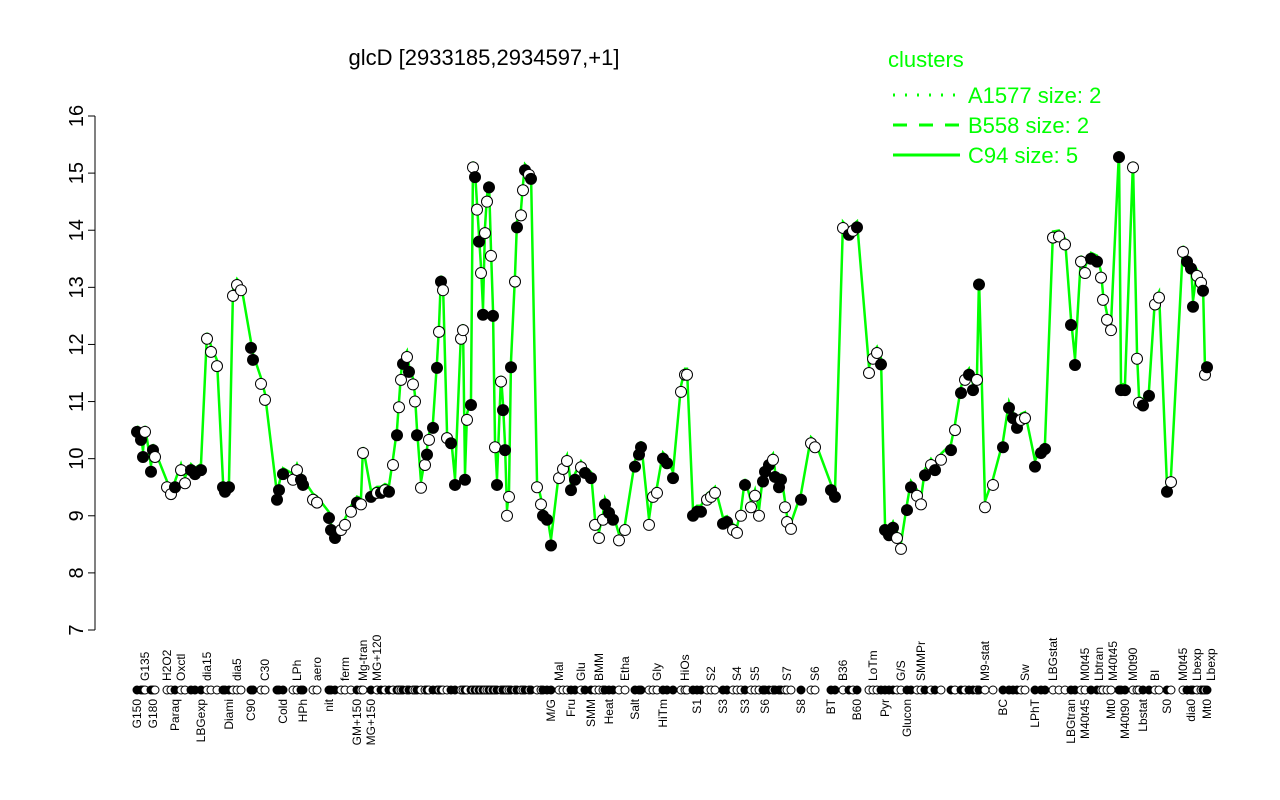 This screenshot has width=1280, height=800. I want to click on x-label-top: Sw, so click(1025, 672).